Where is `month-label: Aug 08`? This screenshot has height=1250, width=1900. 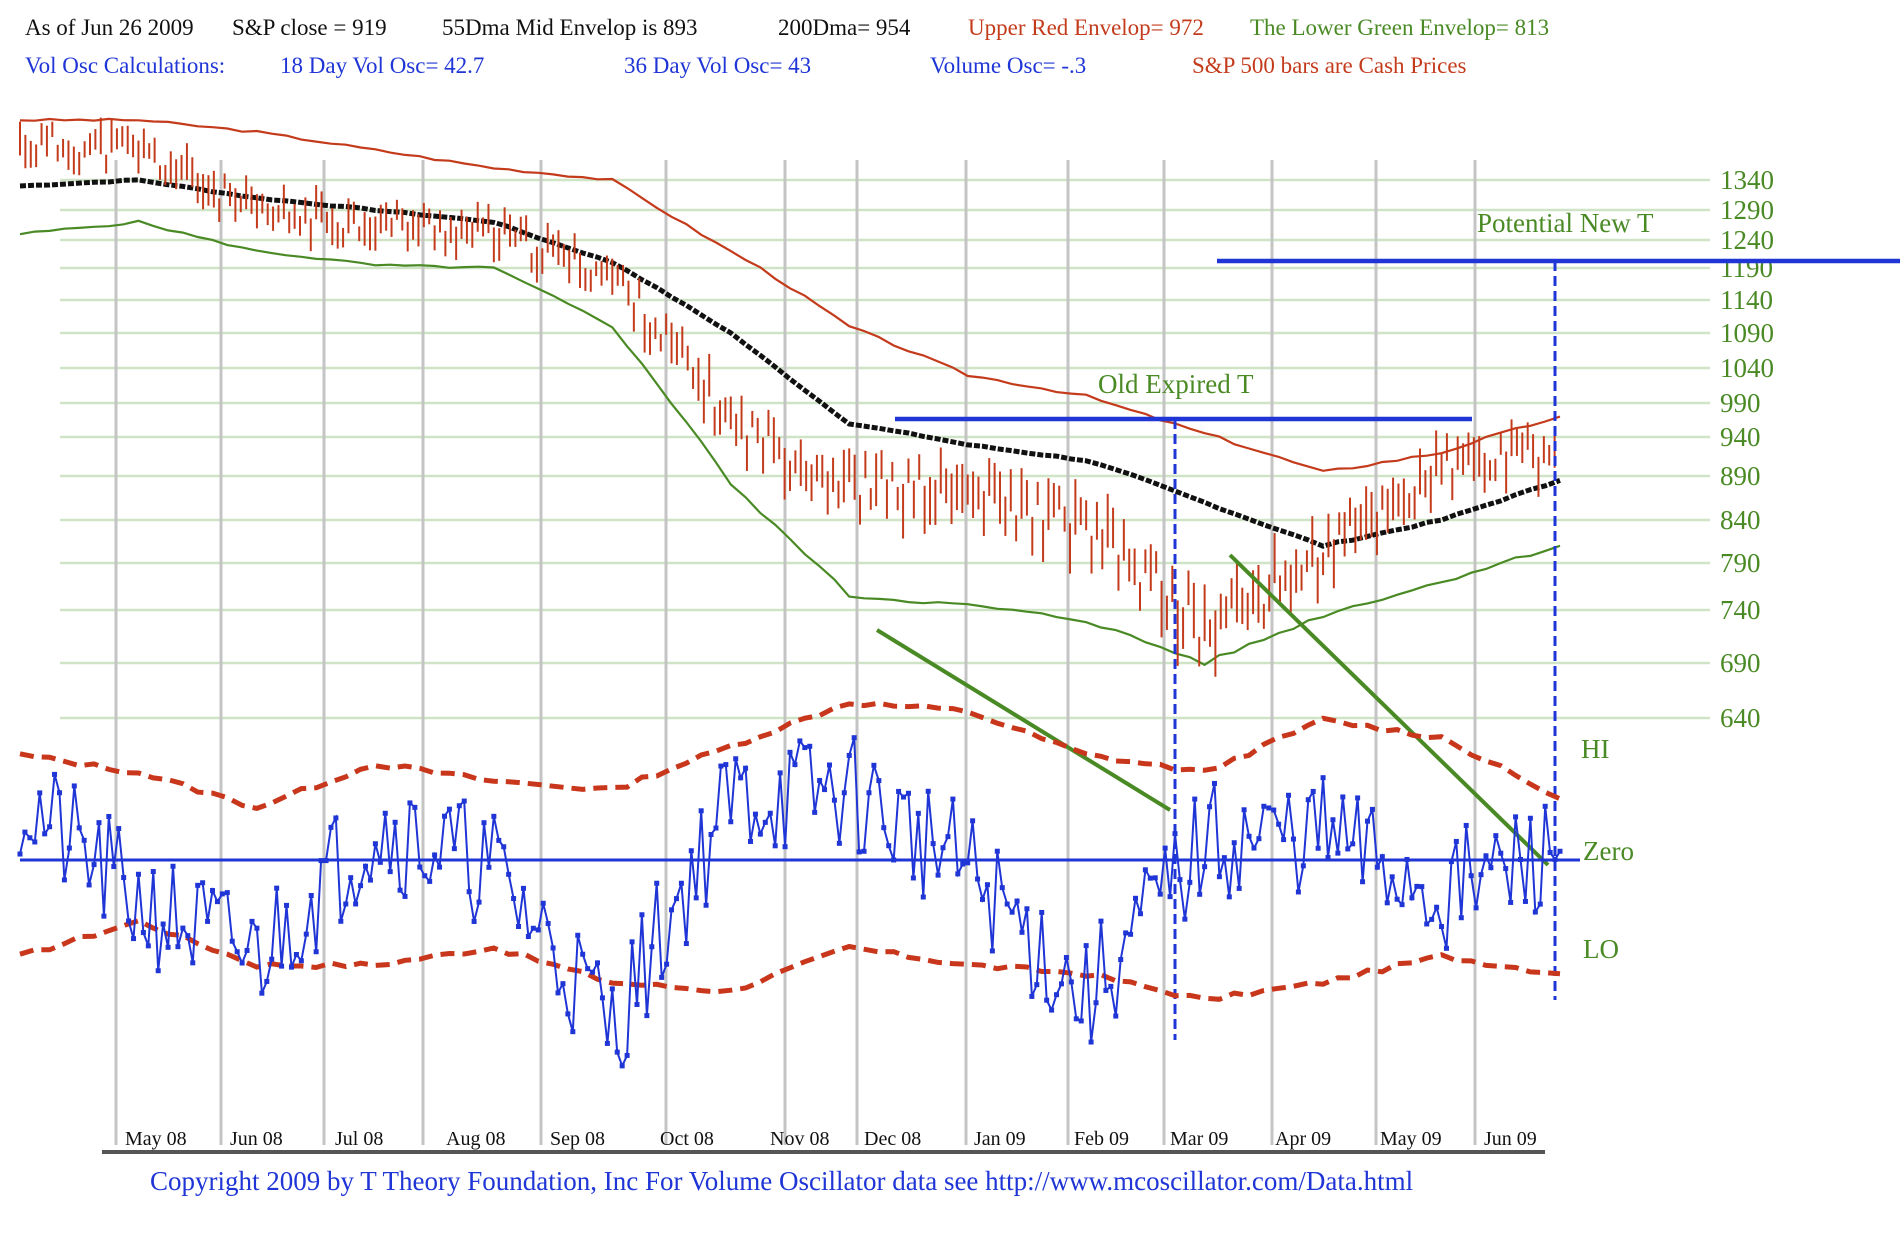 month-label: Aug 08 is located at coordinates (475, 1139).